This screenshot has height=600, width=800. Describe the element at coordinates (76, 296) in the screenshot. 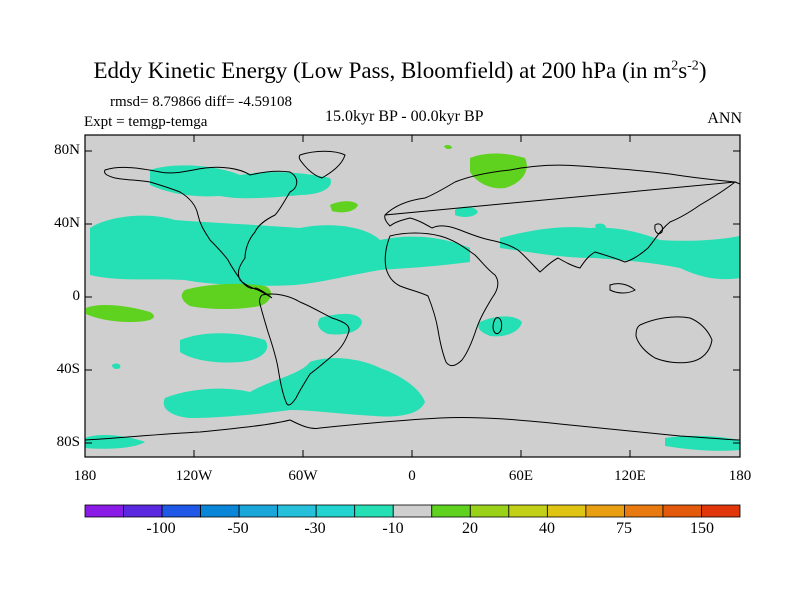

I see `lat-label-0: 0` at that location.